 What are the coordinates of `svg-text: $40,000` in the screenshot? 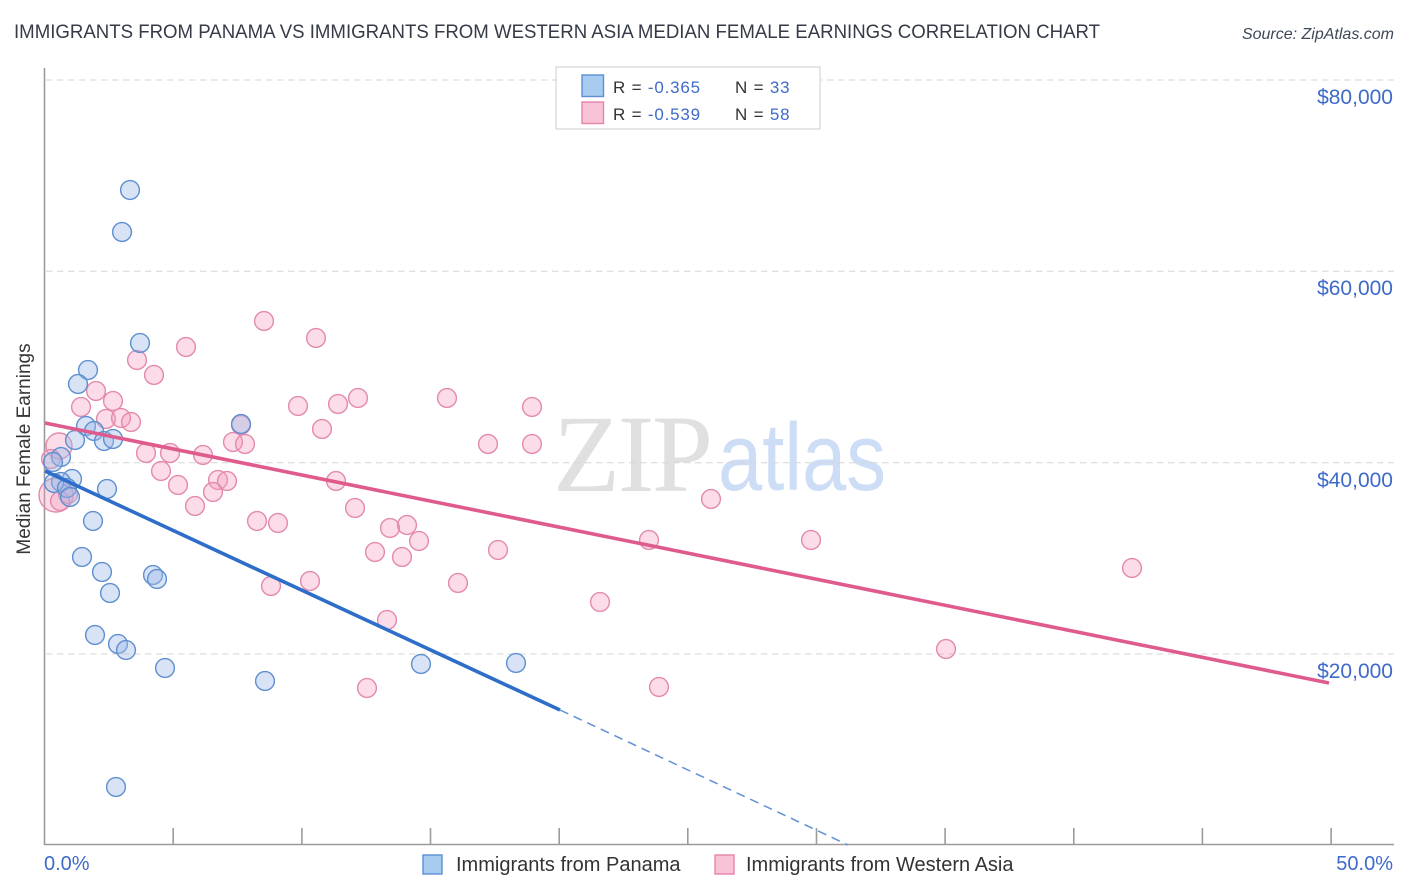 It's located at (1355, 480).